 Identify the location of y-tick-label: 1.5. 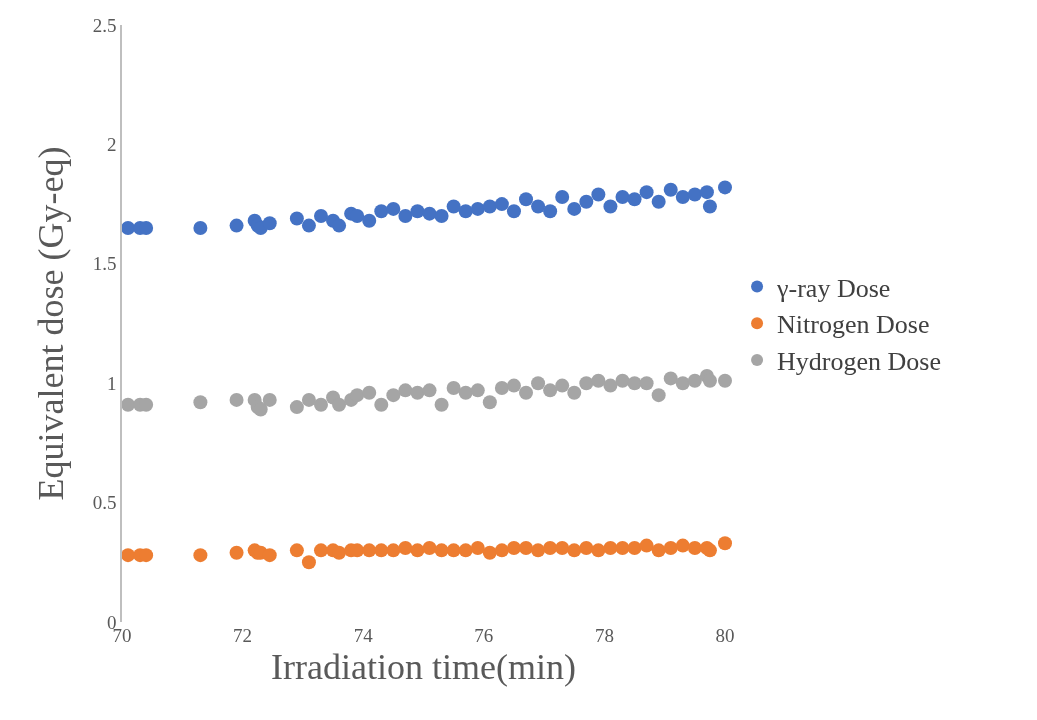
(104, 264).